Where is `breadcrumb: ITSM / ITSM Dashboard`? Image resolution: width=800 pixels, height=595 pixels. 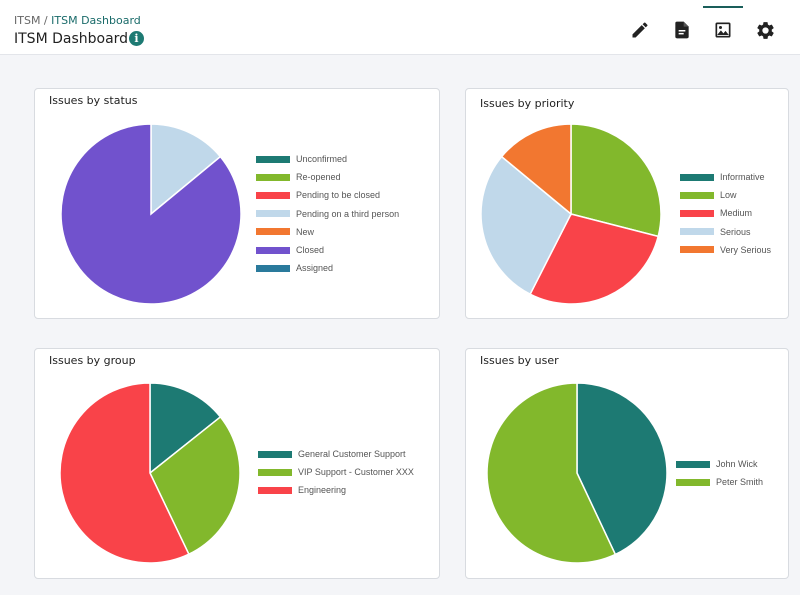 breadcrumb: ITSM / ITSM Dashboard is located at coordinates (77, 20).